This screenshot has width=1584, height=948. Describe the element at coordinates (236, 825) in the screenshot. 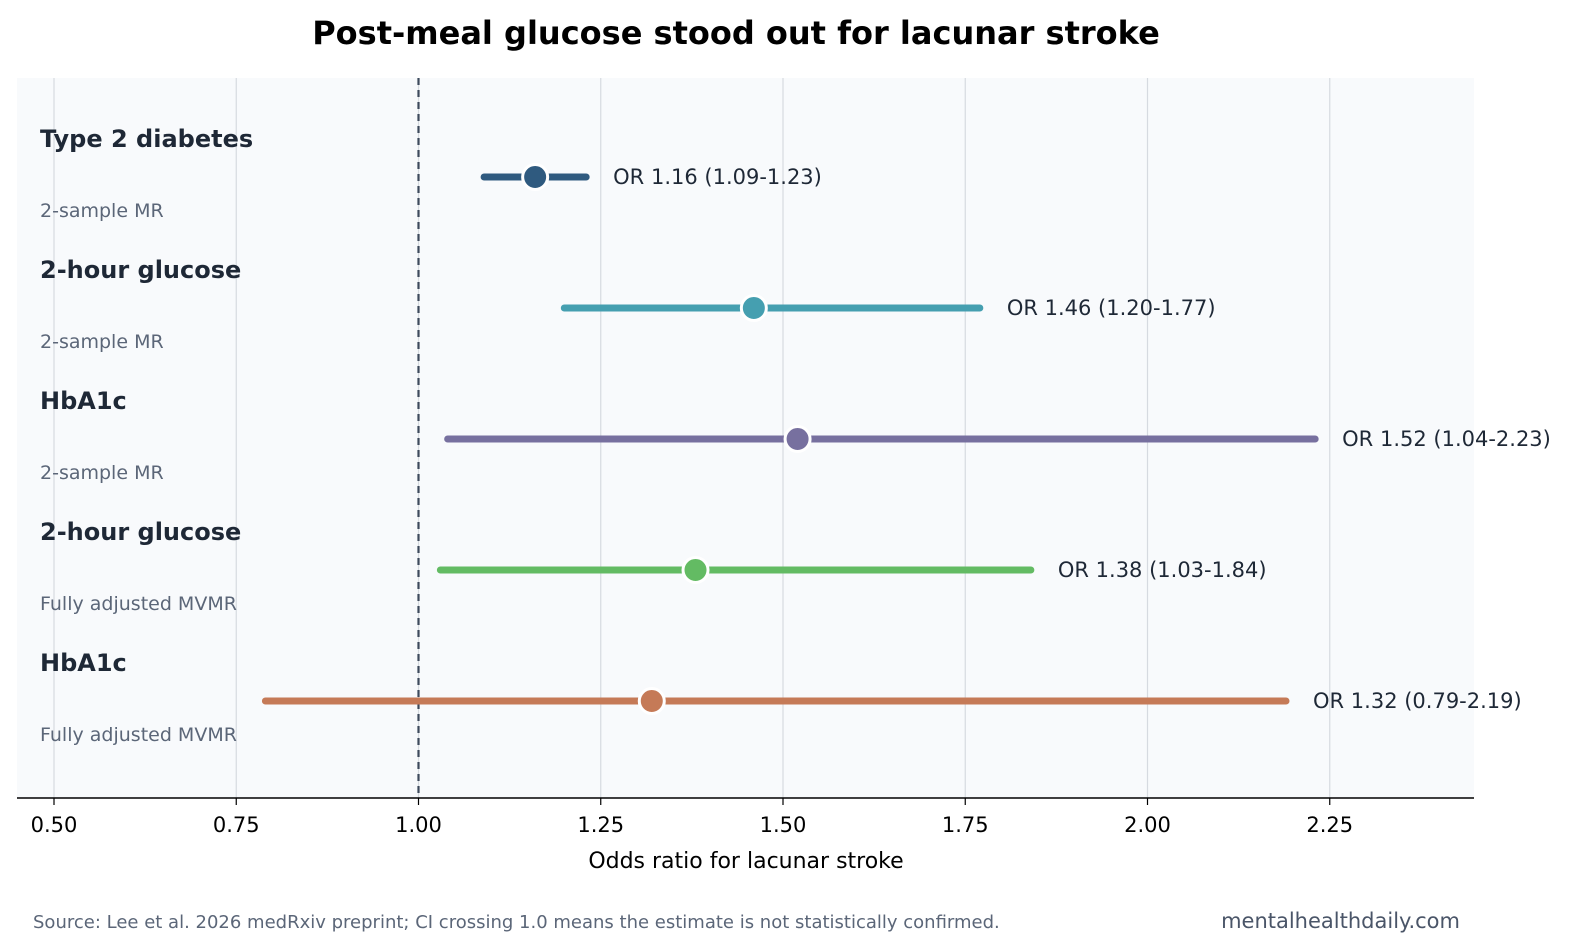

I see `x-tick-label: 0.75` at that location.